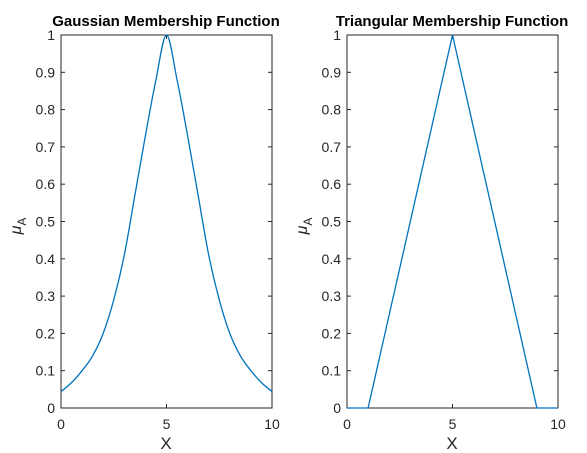  I want to click on chart-title: Gaussian Membership Function, so click(166, 21).